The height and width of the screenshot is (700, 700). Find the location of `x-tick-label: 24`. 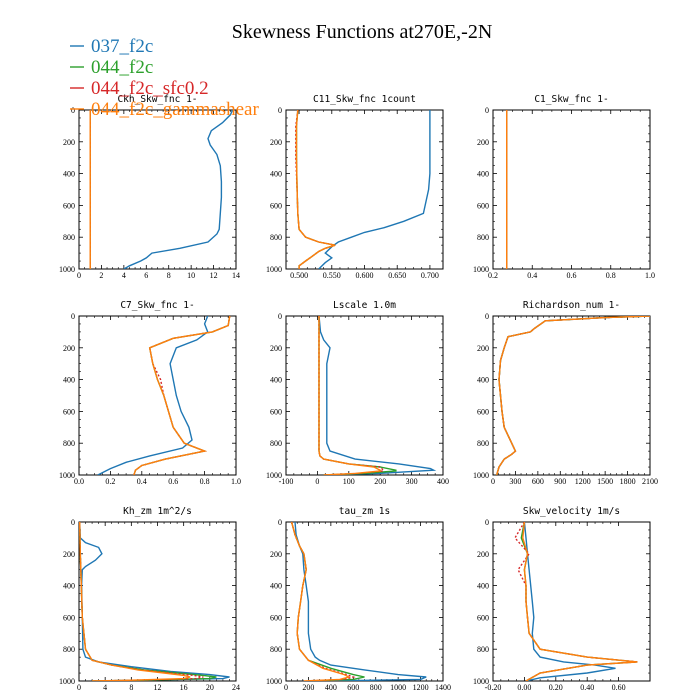

x-tick-label: 24 is located at coordinates (236, 687).